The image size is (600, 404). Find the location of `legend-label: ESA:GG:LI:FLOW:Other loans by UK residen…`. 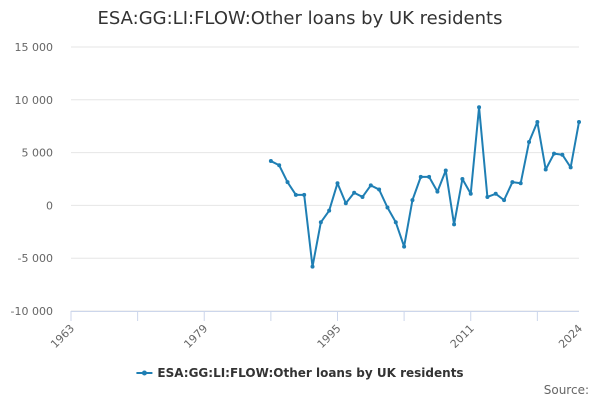

legend-label: ESA:GG:LI:FLOW:Other loans by UK residen… is located at coordinates (310, 373).